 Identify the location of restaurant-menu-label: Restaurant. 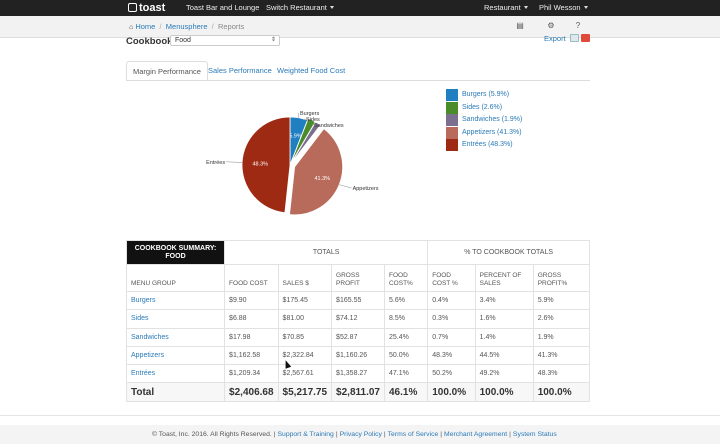
(502, 7).